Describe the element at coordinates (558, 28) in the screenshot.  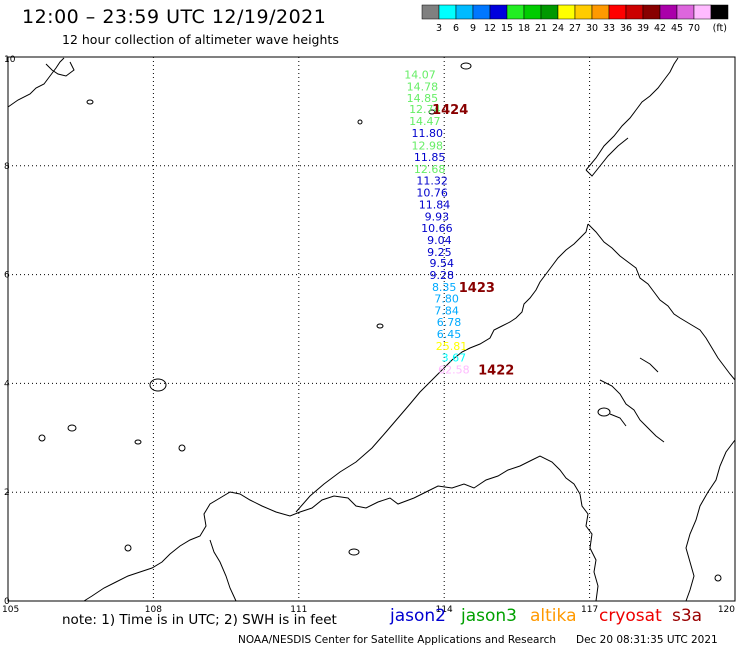
I see `legend-label: 24` at that location.